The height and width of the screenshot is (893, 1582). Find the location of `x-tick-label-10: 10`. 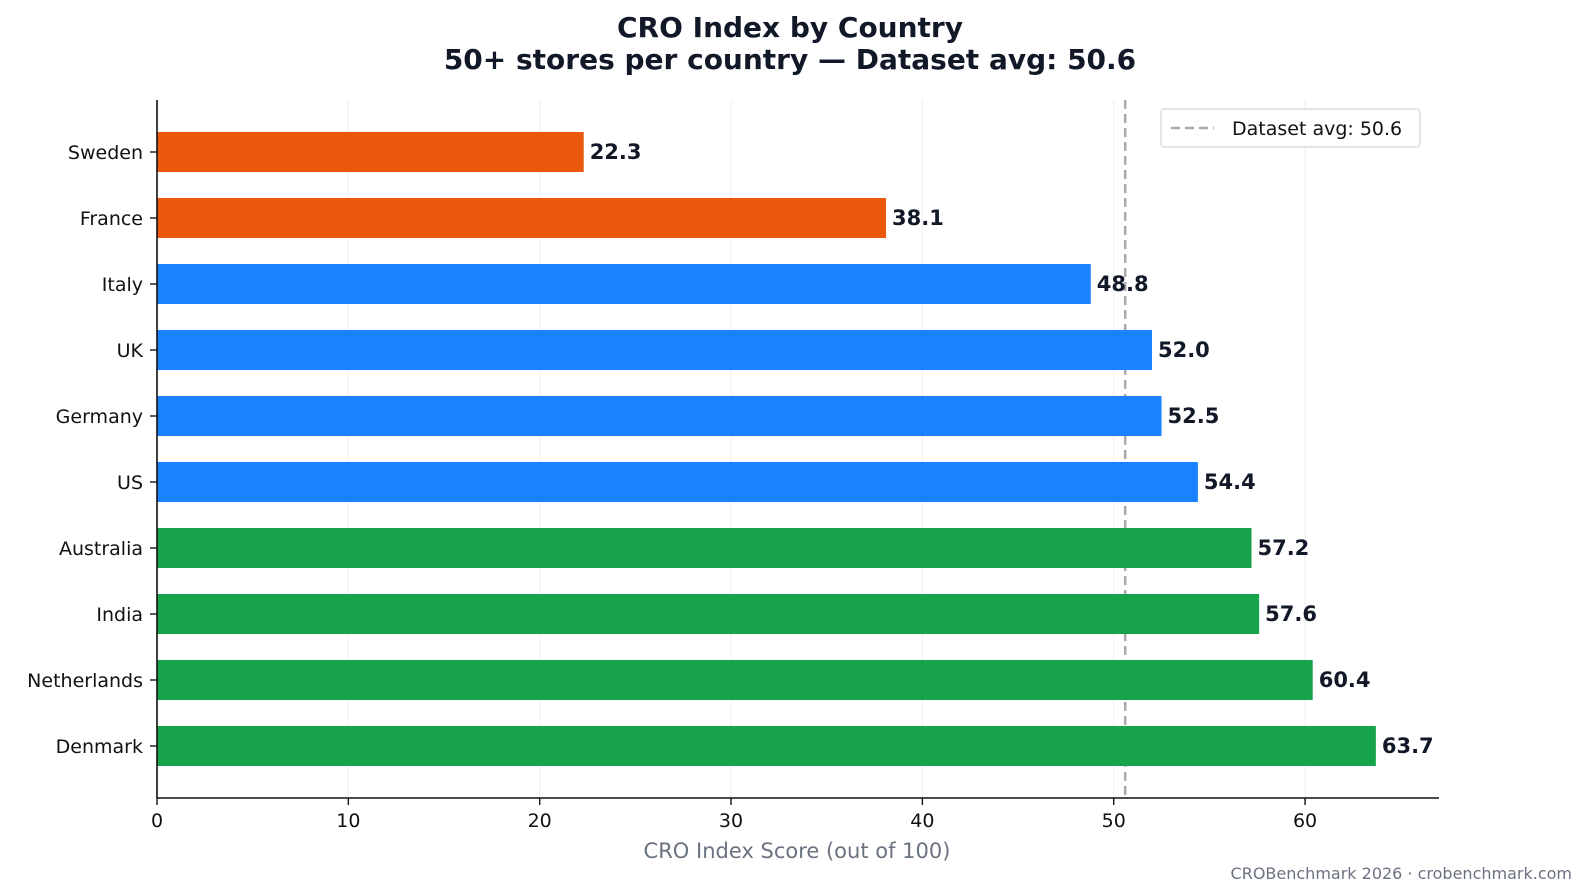

x-tick-label-10: 10 is located at coordinates (348, 821).